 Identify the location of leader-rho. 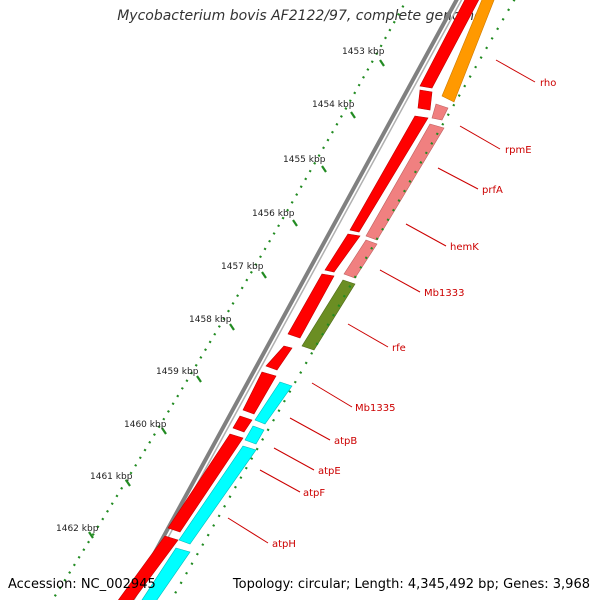
(515, 71).